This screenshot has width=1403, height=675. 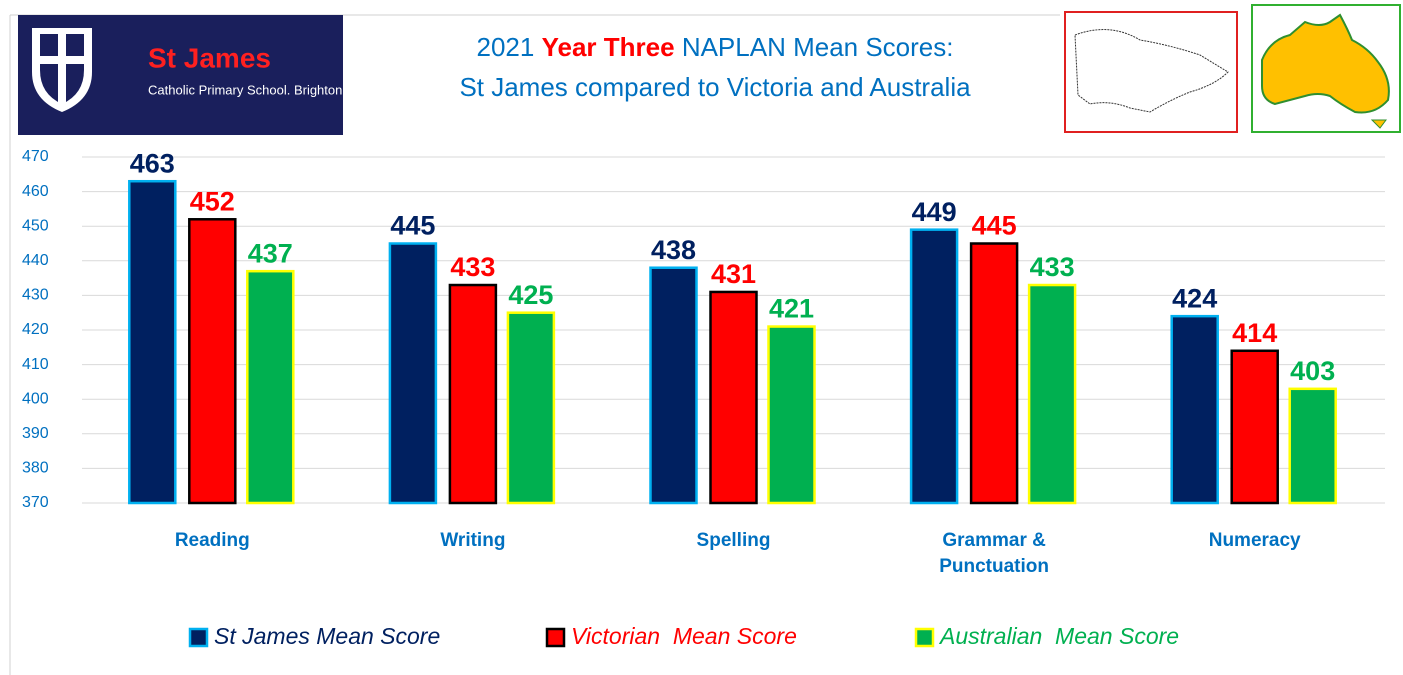 I want to click on x-tick-label: Grammar & Punctuation, so click(x=994, y=553).